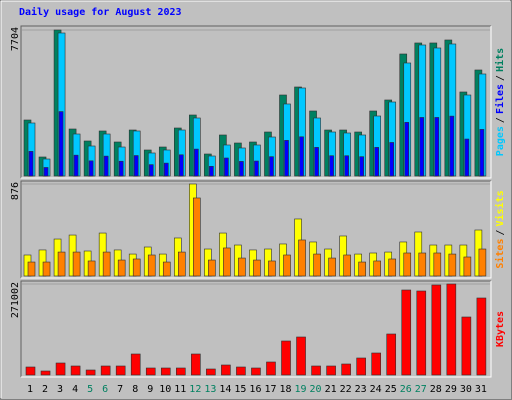 The width and height of the screenshot is (512, 400). I want to click on legend-entry: Pages, so click(500, 141).